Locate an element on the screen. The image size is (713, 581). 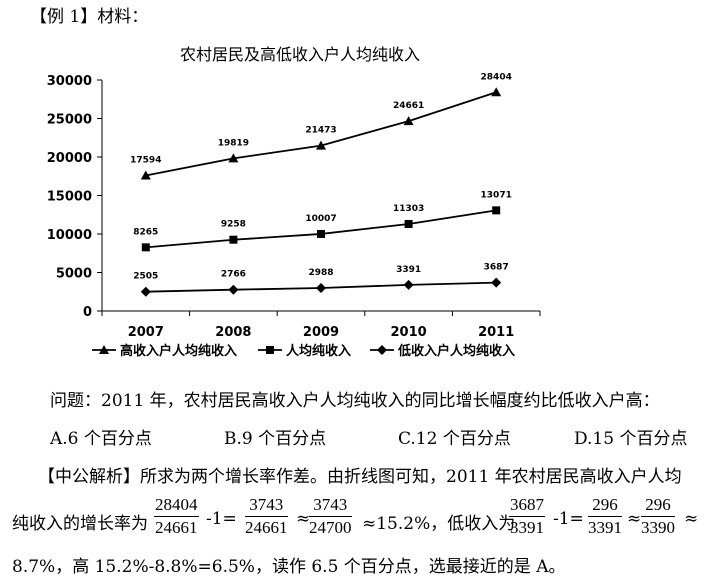
example-label: 【例 1】材料： is located at coordinates (89, 17).